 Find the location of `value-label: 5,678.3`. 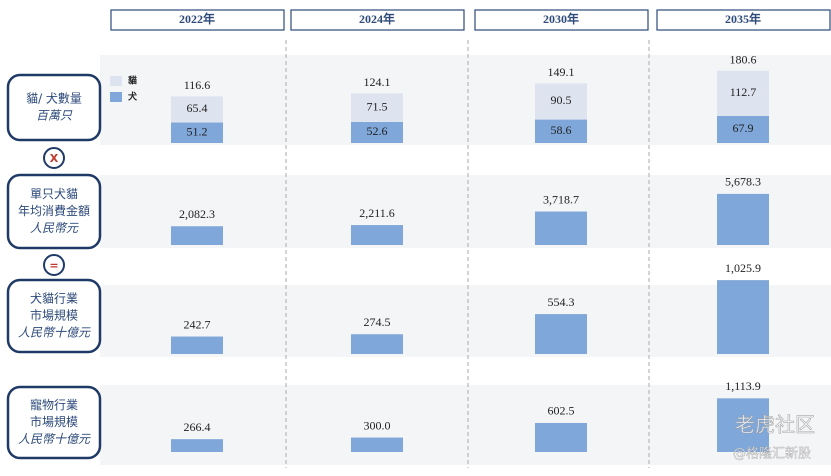

value-label: 5,678.3 is located at coordinates (743, 182).